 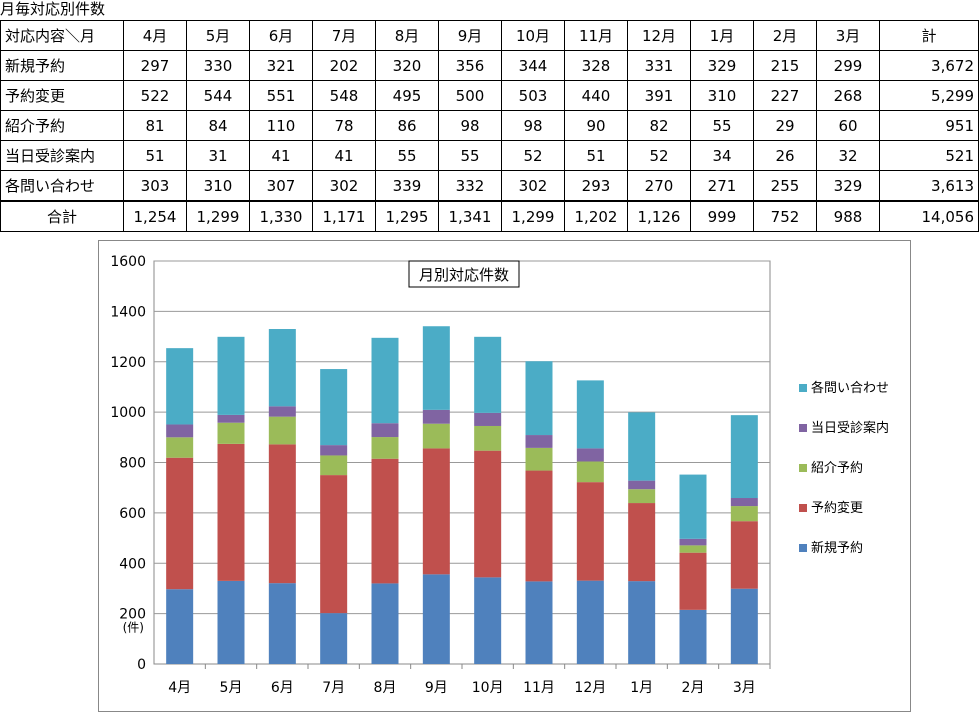 I want to click on header-label-cell: 対応内容＼月, so click(x=62, y=35).